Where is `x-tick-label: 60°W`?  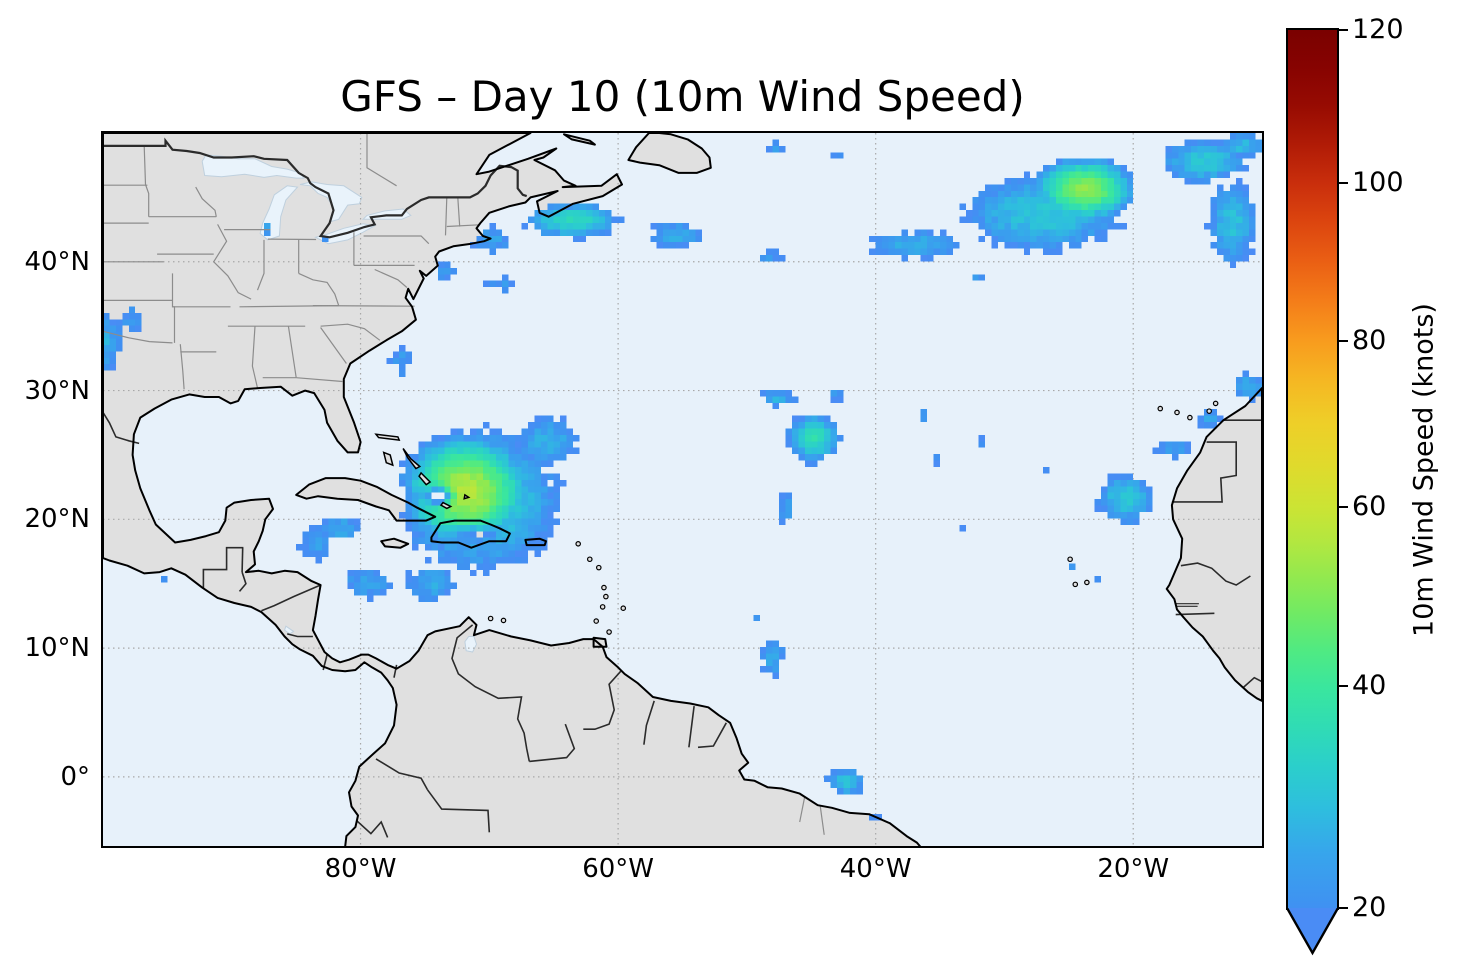 x-tick-label: 60°W is located at coordinates (618, 869).